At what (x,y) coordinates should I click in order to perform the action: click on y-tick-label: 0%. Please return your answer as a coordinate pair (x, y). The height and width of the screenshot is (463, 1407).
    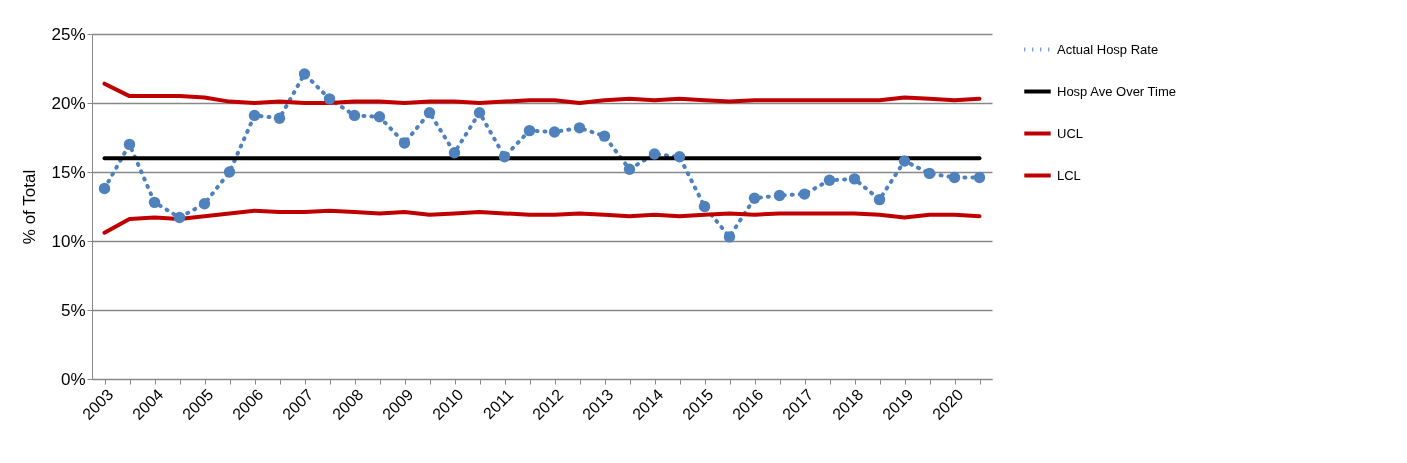
    Looking at the image, I should click on (73, 379).